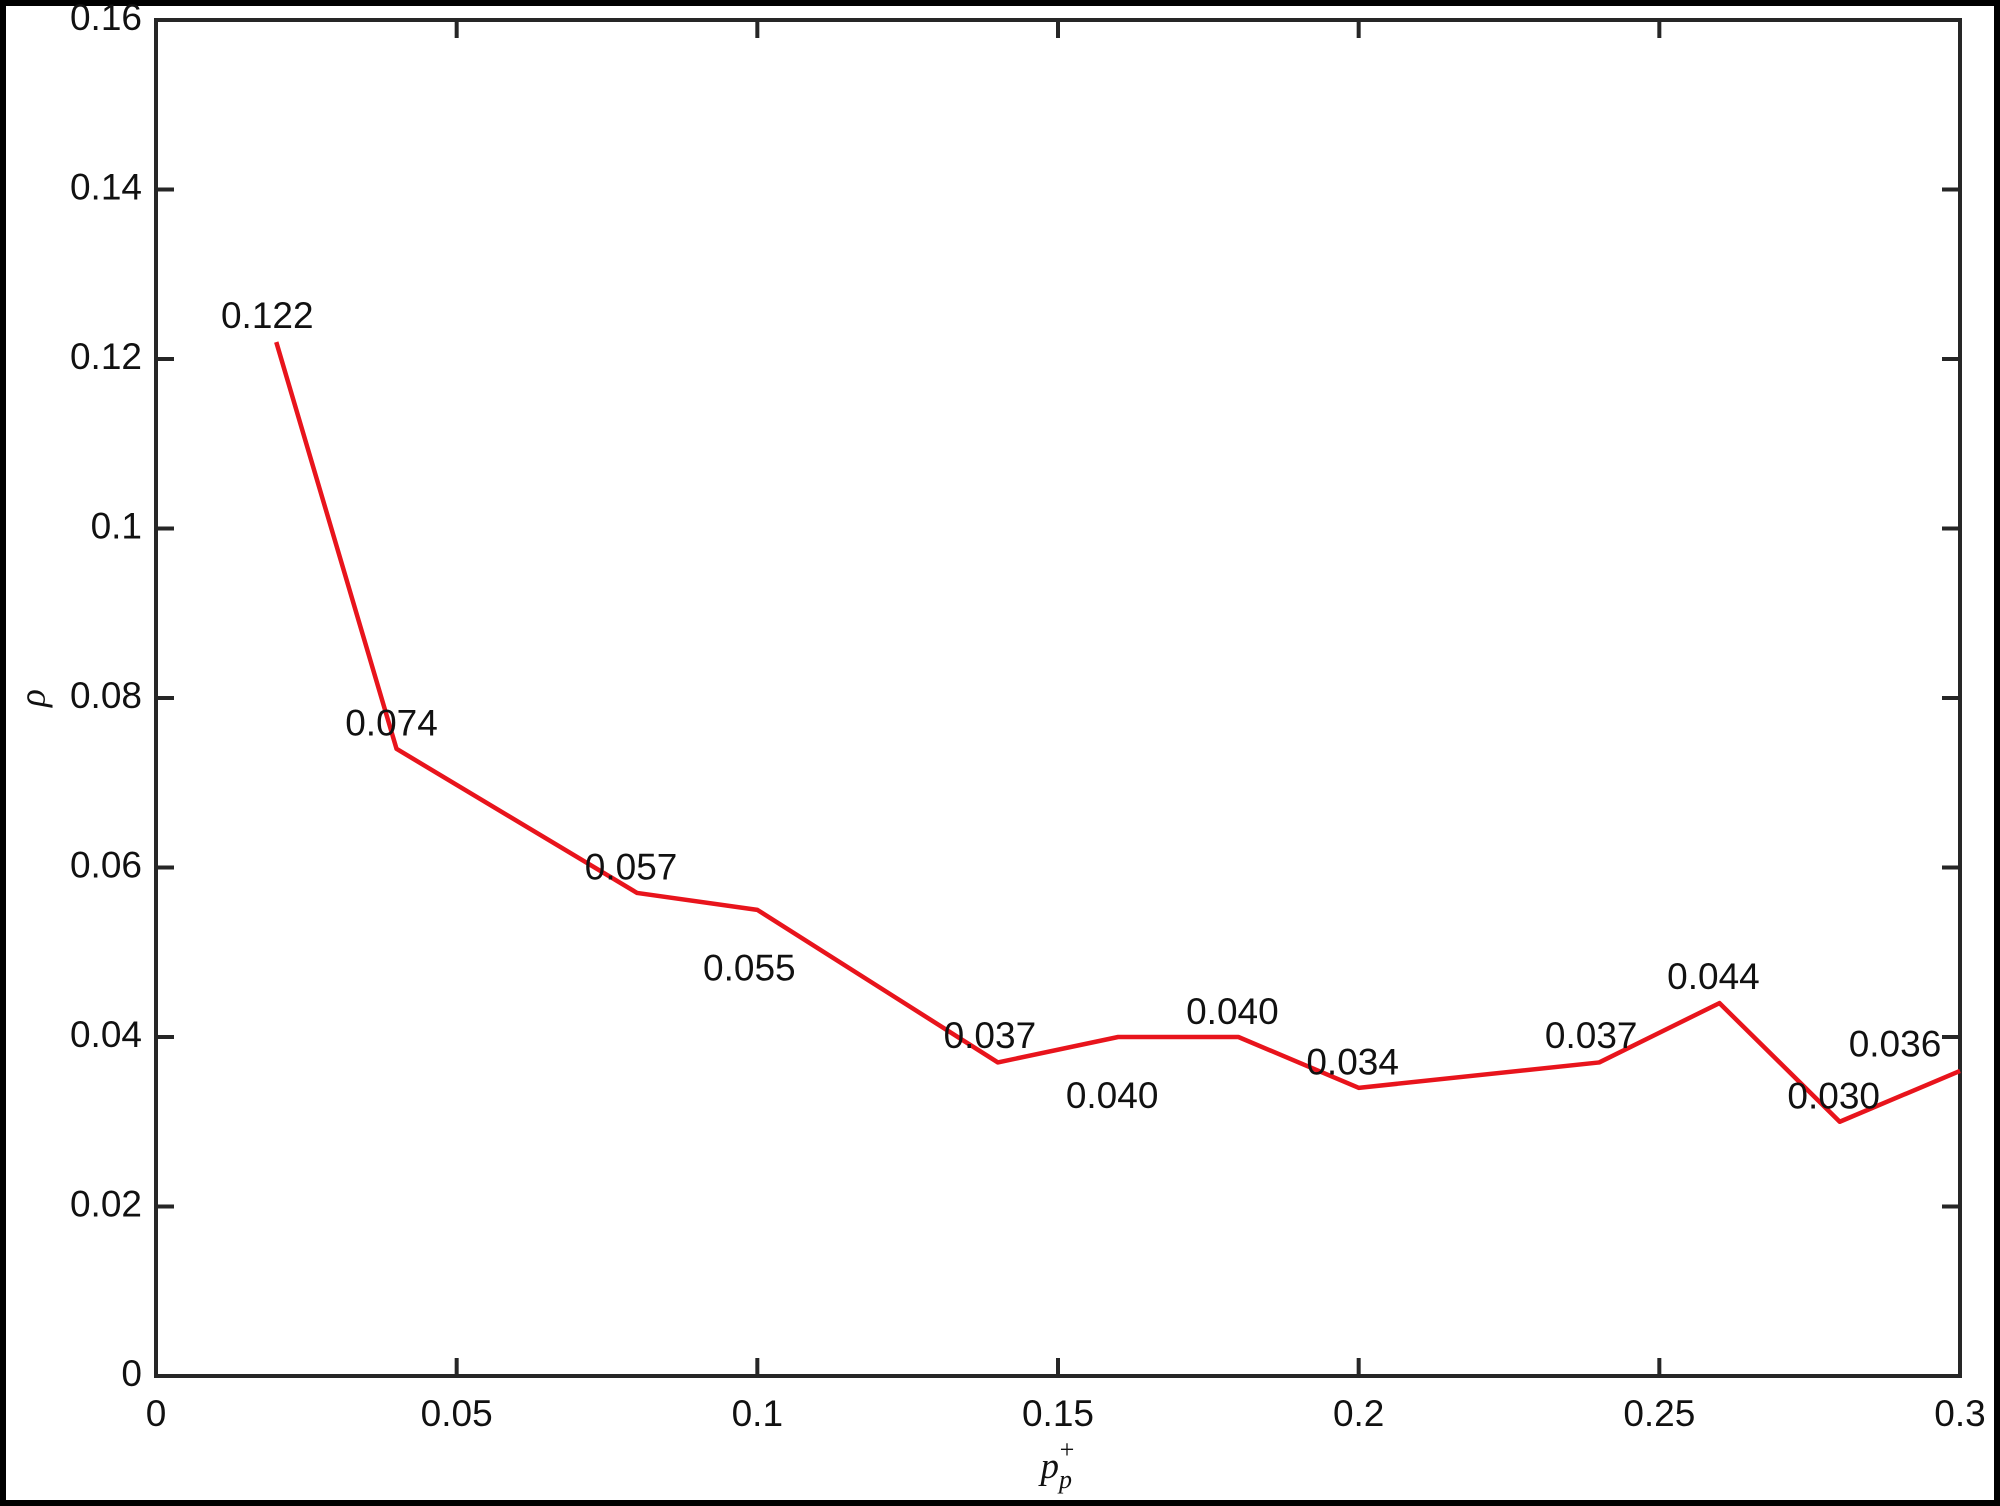  I want to click on data-label: 0.057, so click(631, 867).